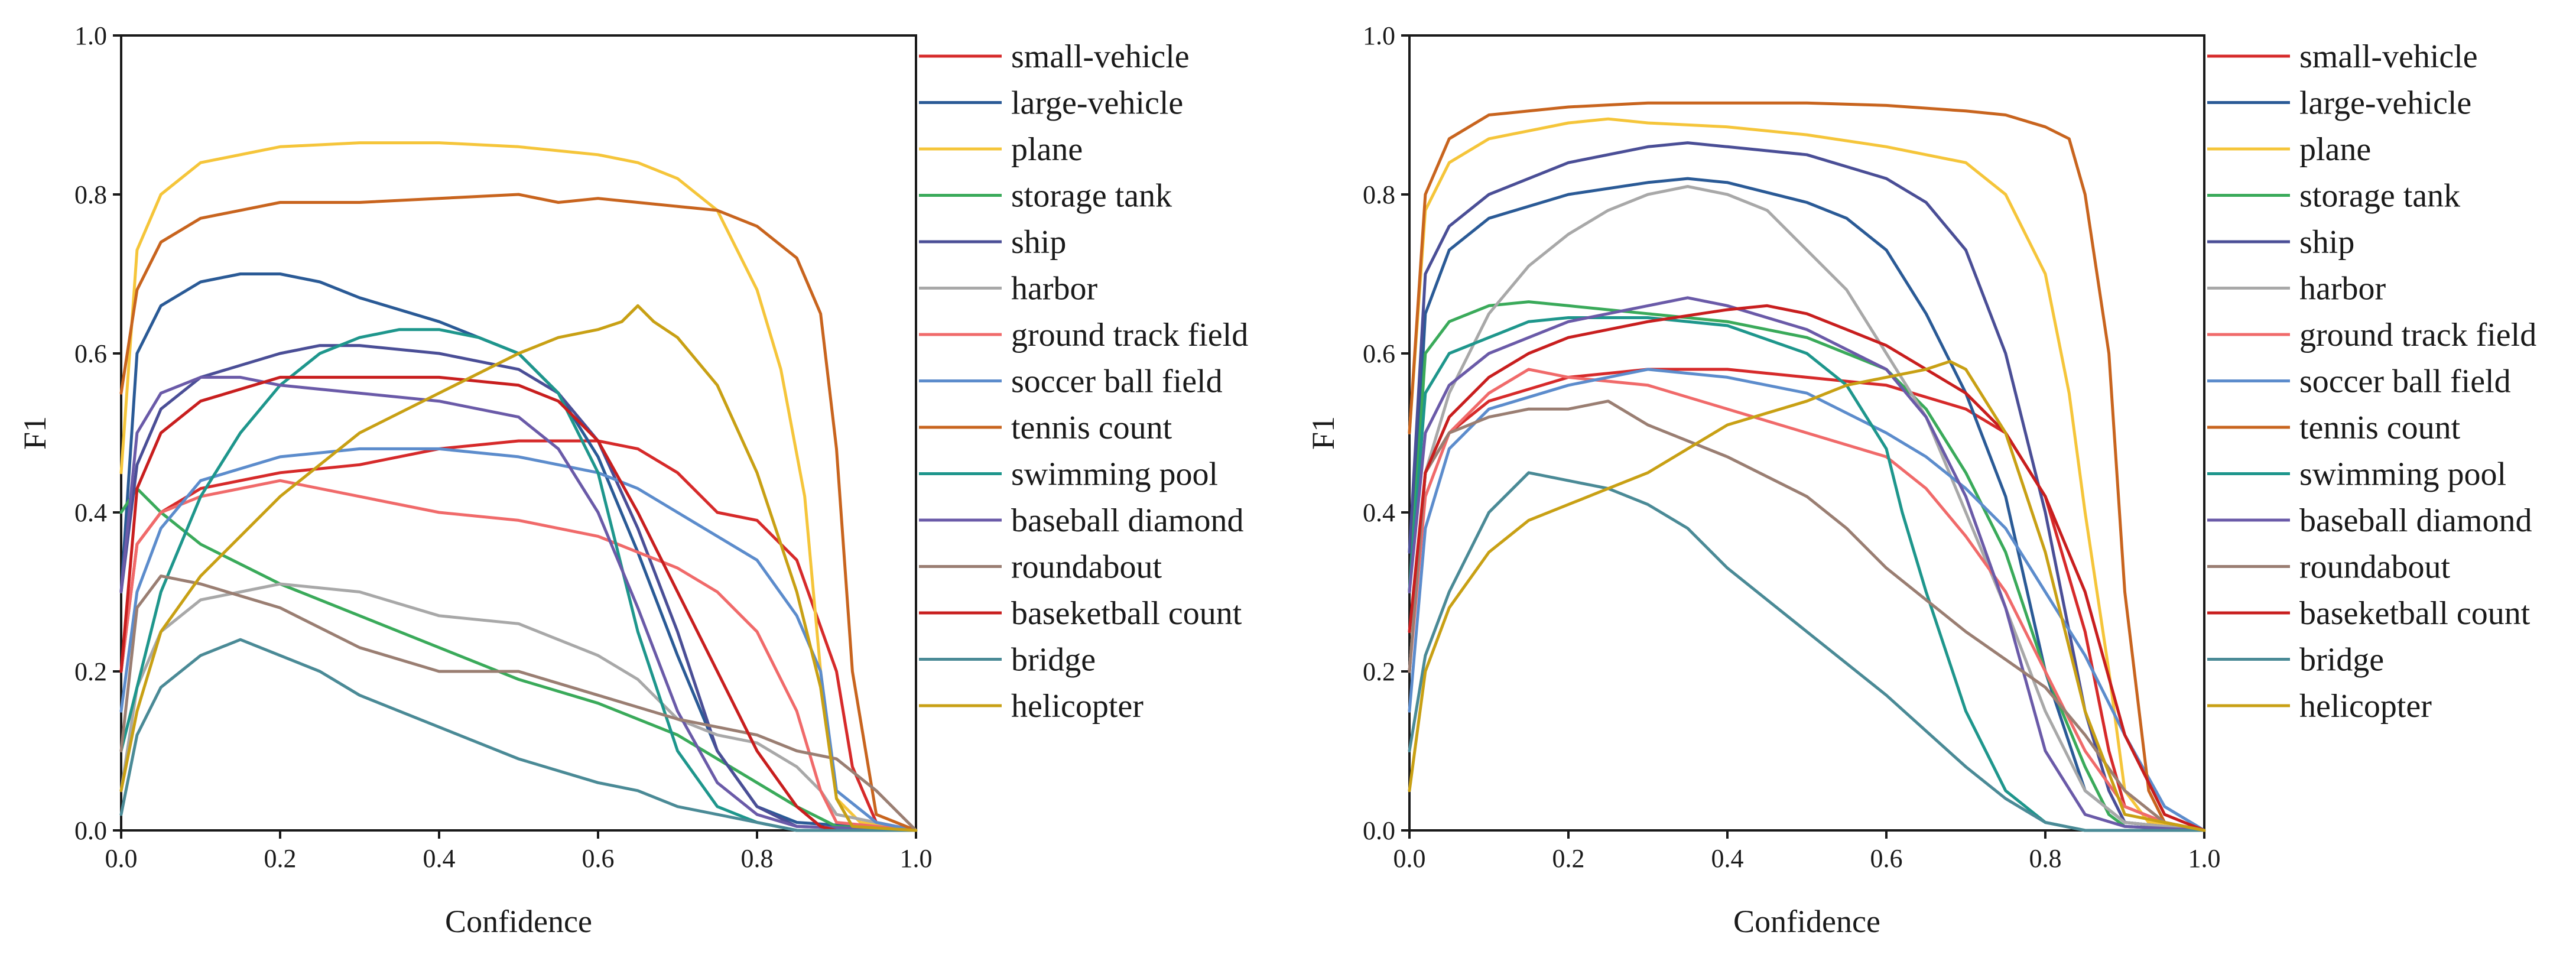 This screenshot has height=961, width=2576. I want to click on x-tick-label: 0.8, so click(757, 858).